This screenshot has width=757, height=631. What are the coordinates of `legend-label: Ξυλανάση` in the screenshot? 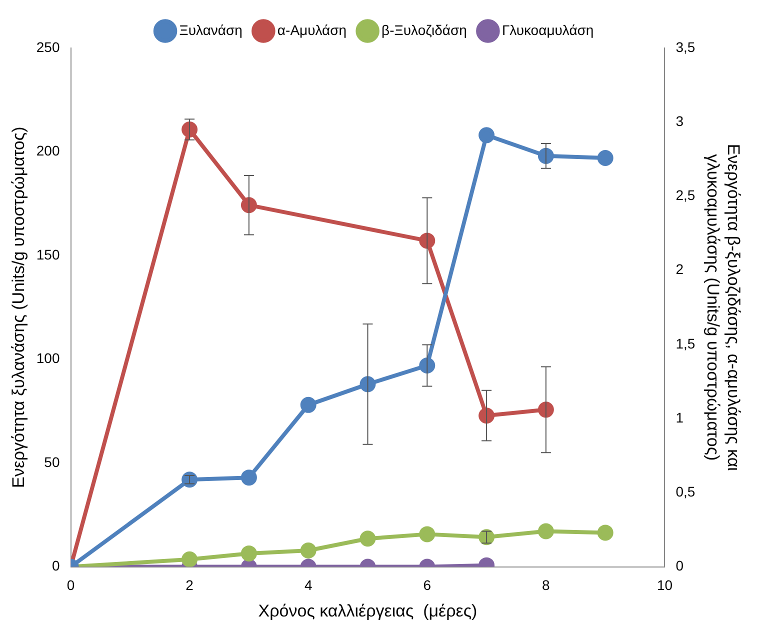 It's located at (210, 30).